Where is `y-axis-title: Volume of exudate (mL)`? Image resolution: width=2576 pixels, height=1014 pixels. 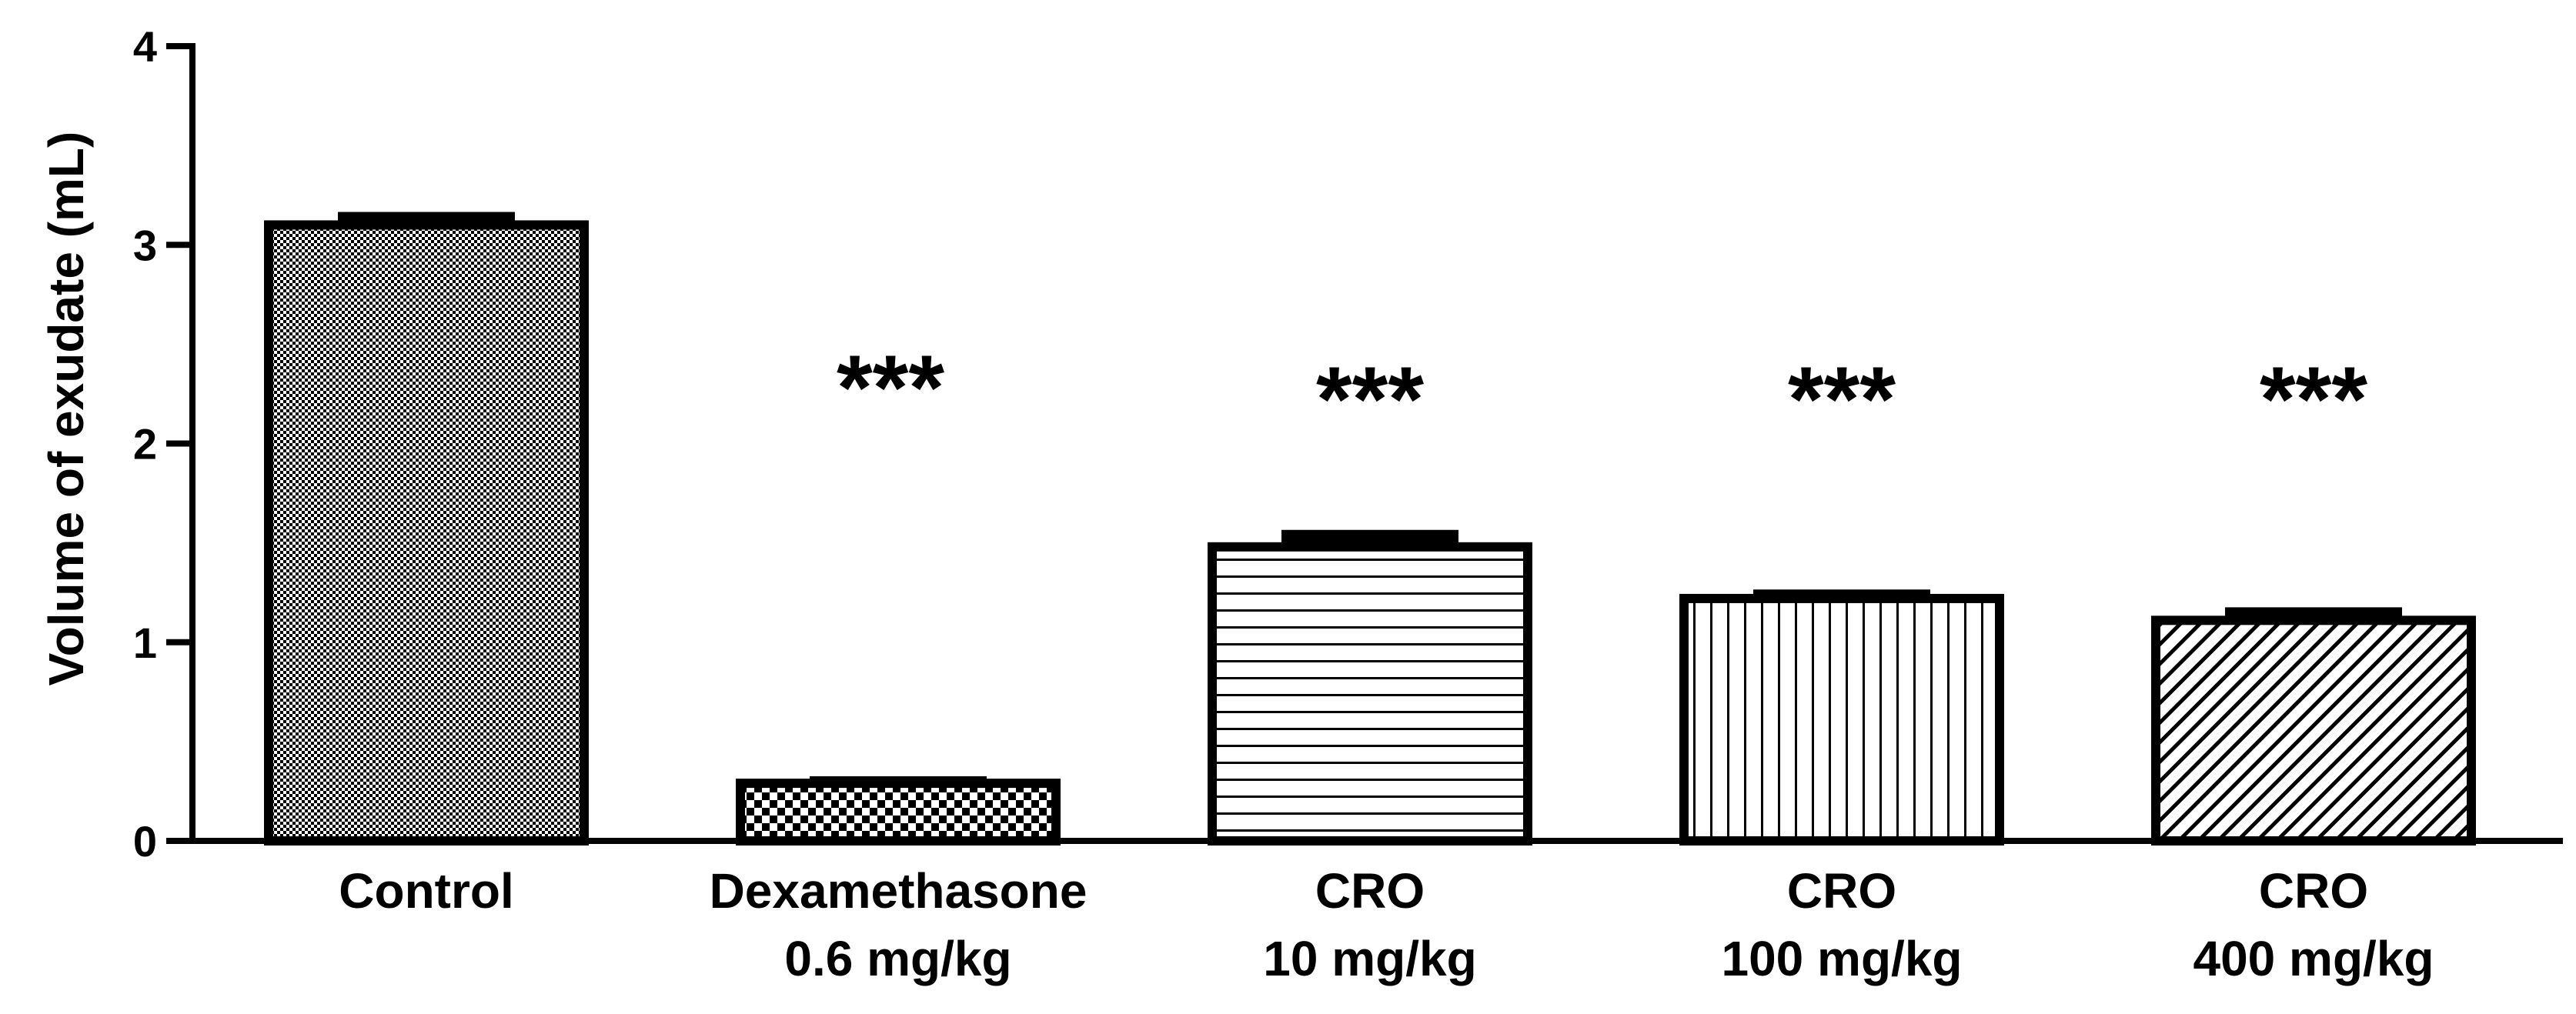
y-axis-title: Volume of exudate (mL) is located at coordinates (66, 409).